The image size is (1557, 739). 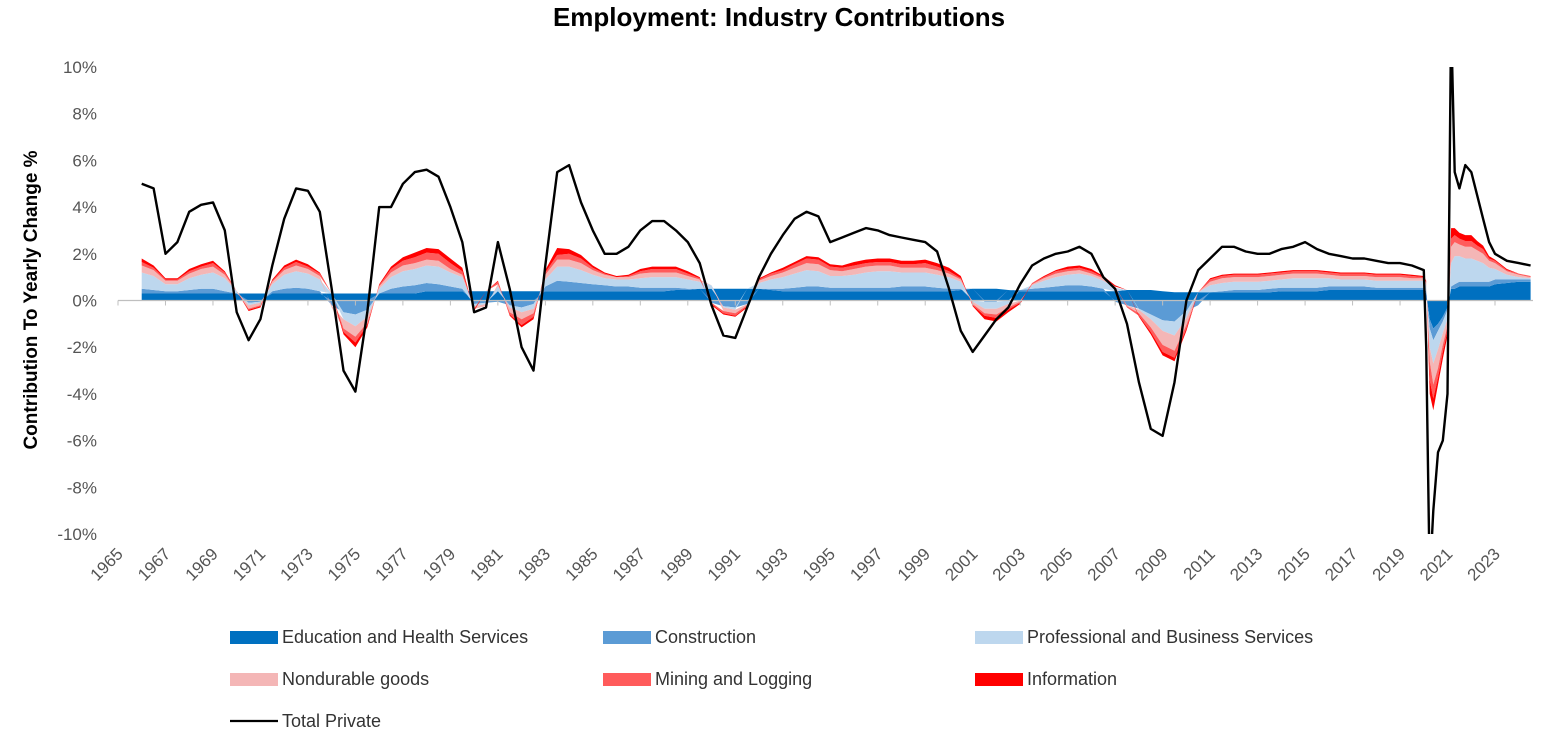 I want to click on x-tick-label: 2019, so click(x=1389, y=564).